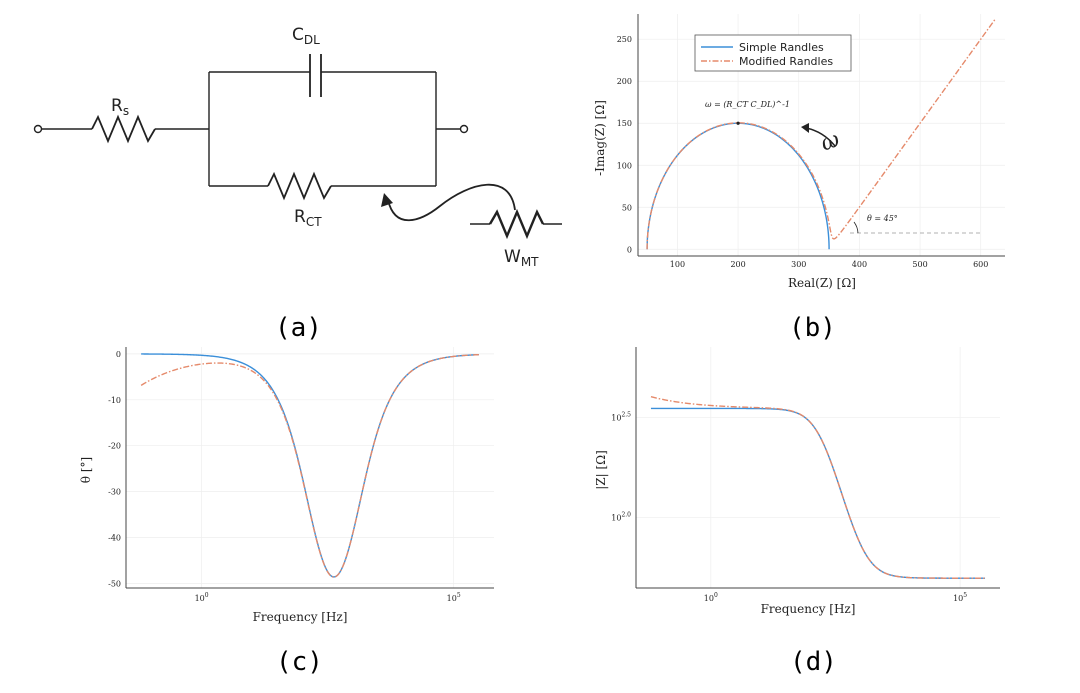 This screenshot has width=1080, height=693. Describe the element at coordinates (521, 258) in the screenshot. I see `label-wmt: WMT` at that location.